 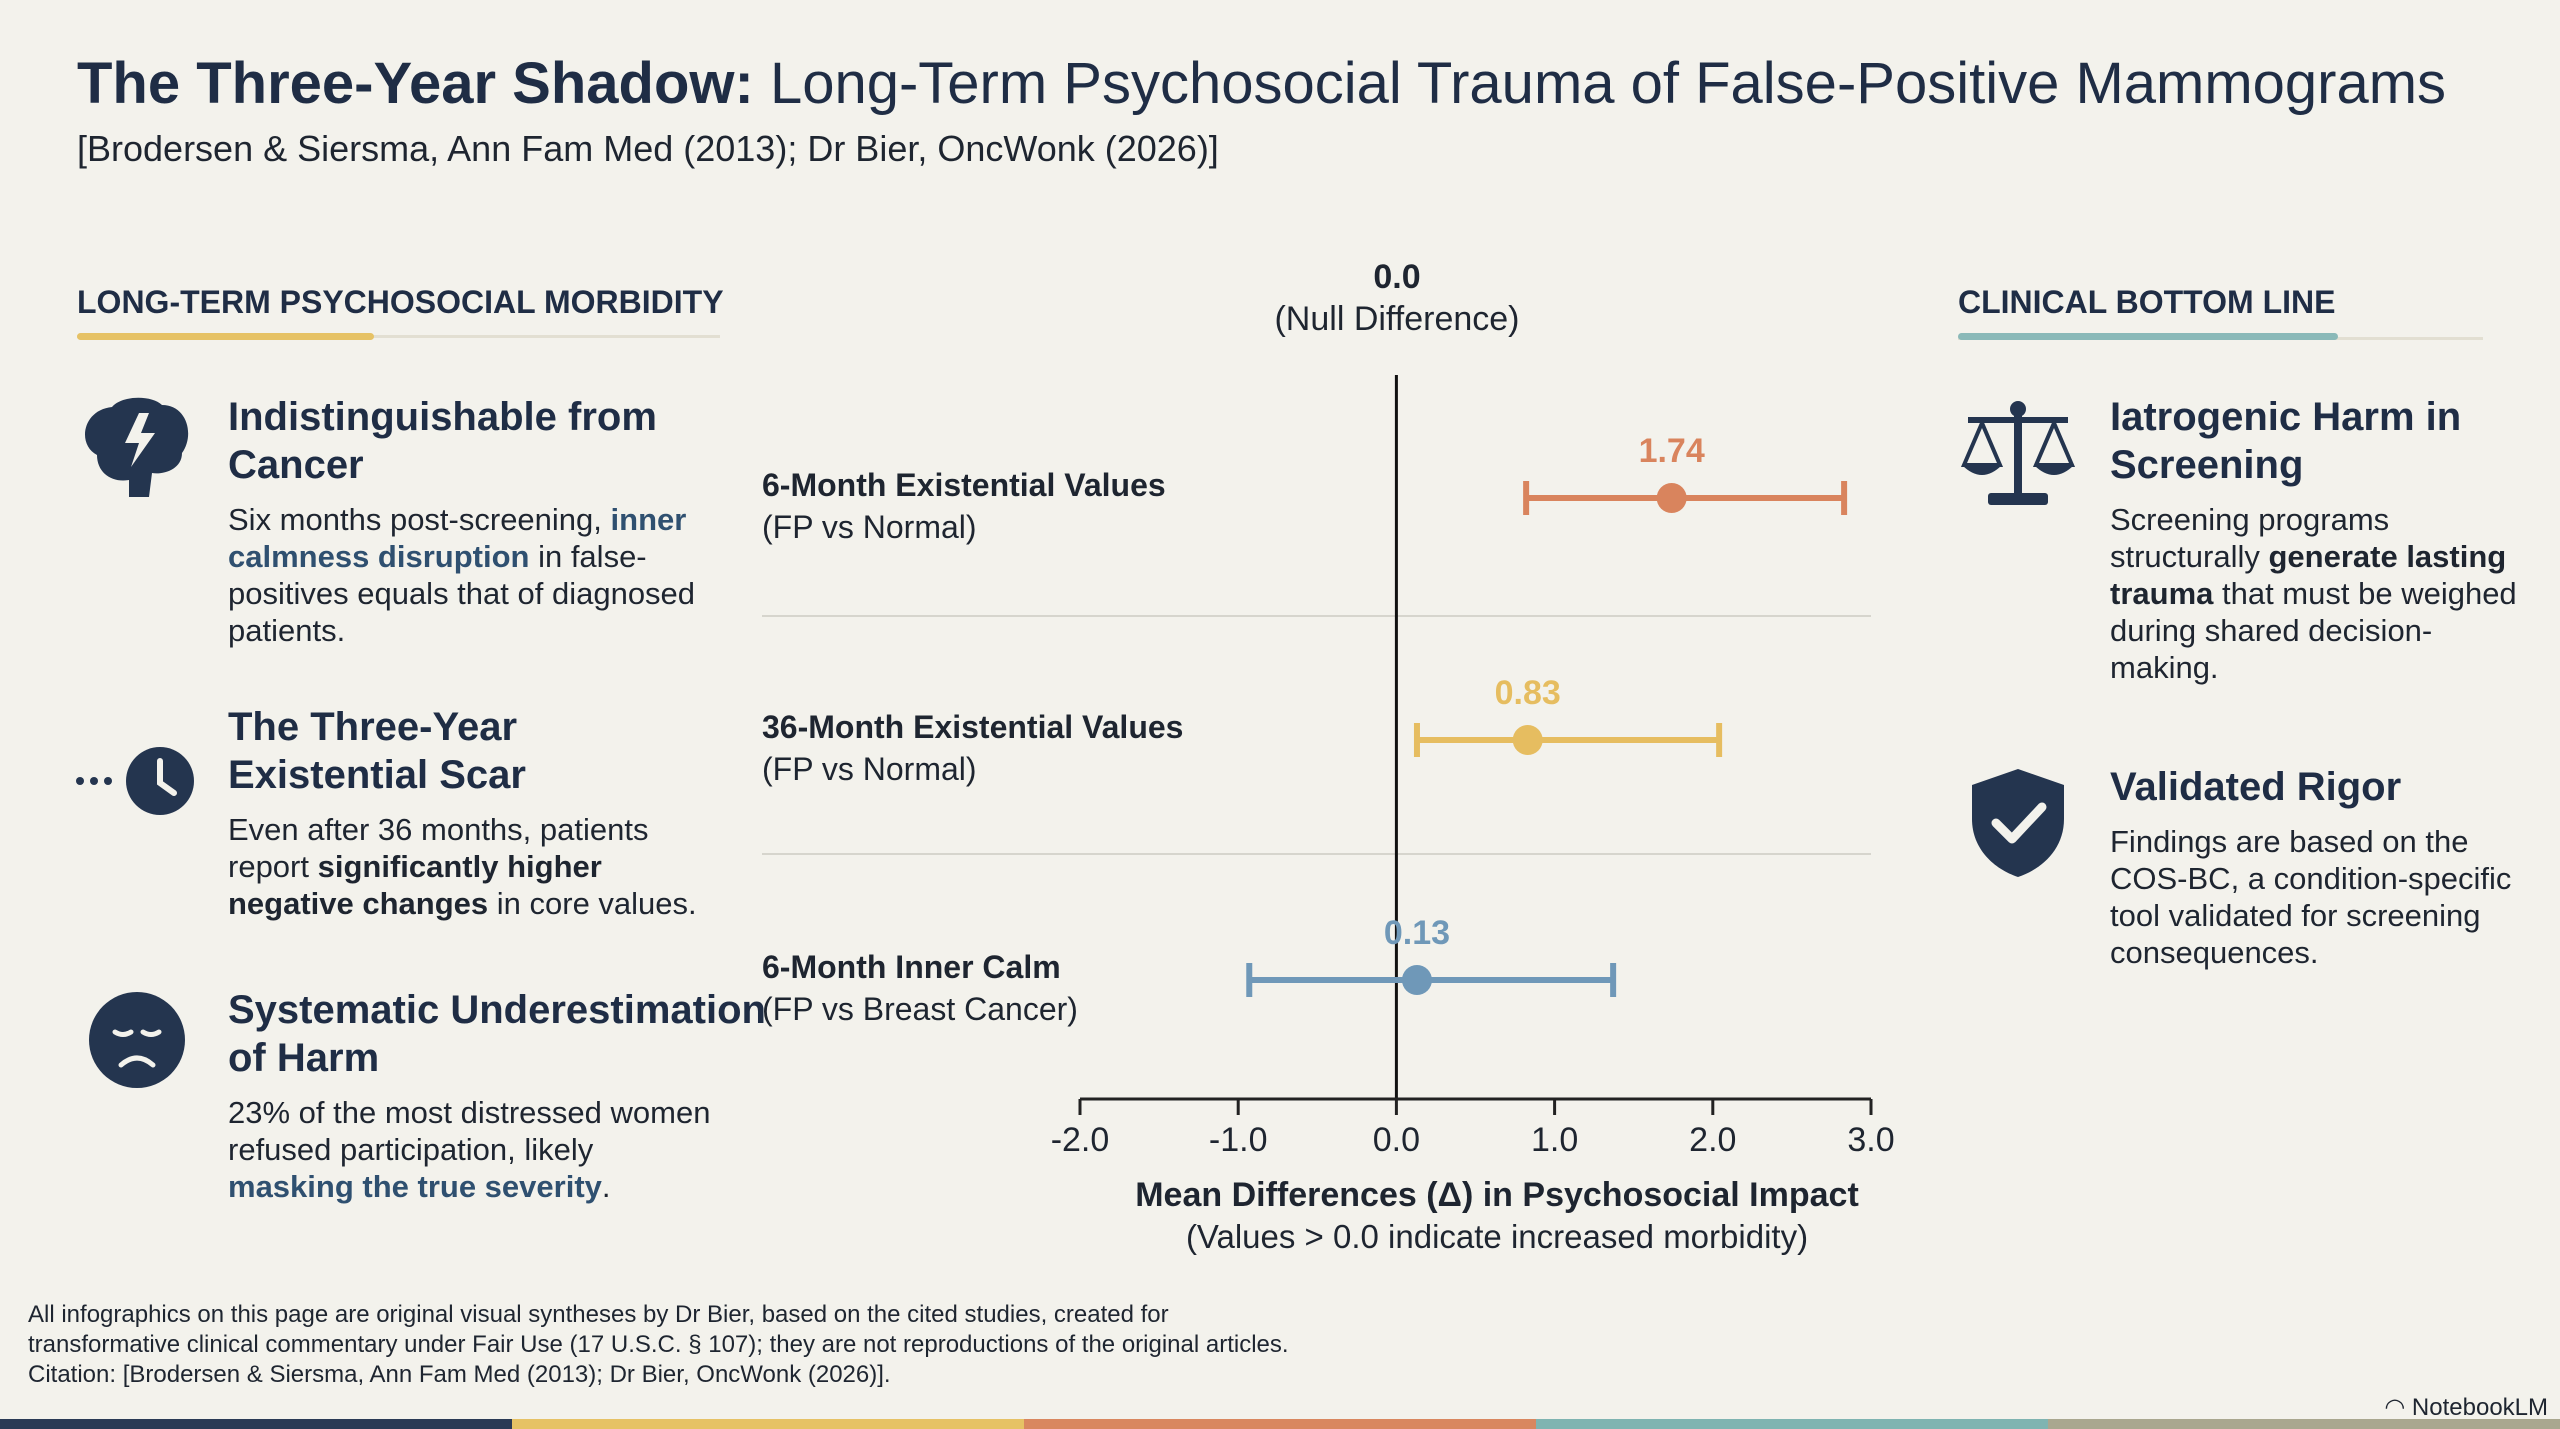 I want to click on row-title: 6-Month Inner Calm, so click(x=911, y=967).